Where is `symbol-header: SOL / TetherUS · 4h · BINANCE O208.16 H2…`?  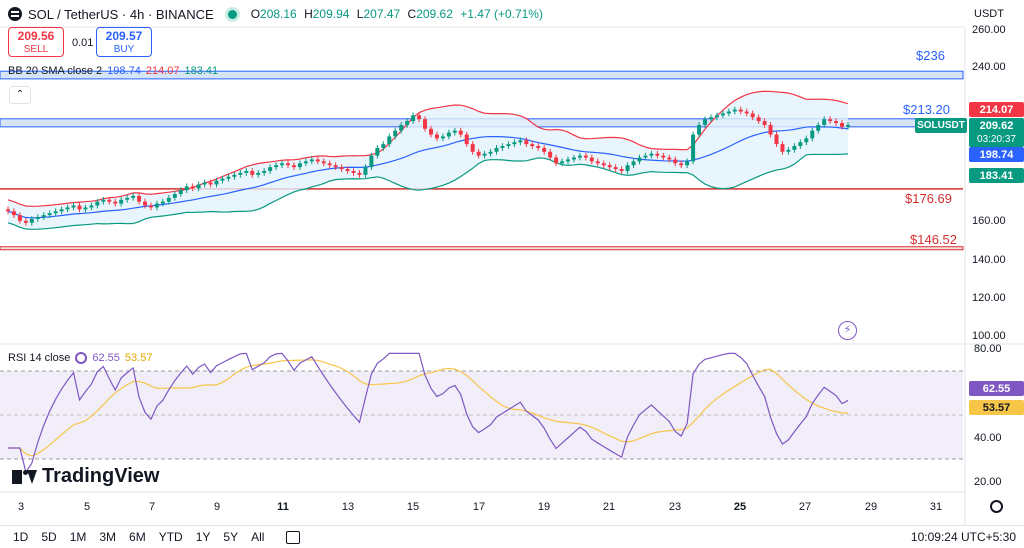 symbol-header: SOL / TetherUS · 4h · BINANCE O208.16 H2… is located at coordinates (275, 14).